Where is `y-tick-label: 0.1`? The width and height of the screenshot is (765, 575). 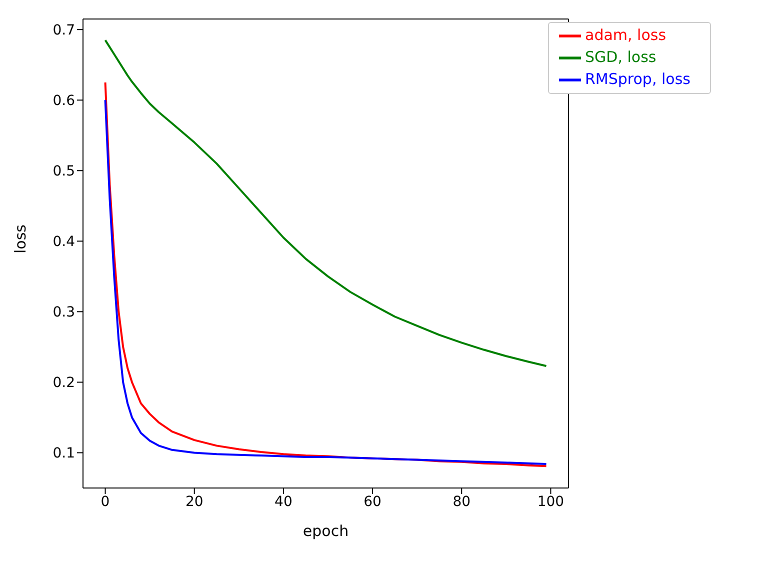
y-tick-label: 0.1 is located at coordinates (63, 454).